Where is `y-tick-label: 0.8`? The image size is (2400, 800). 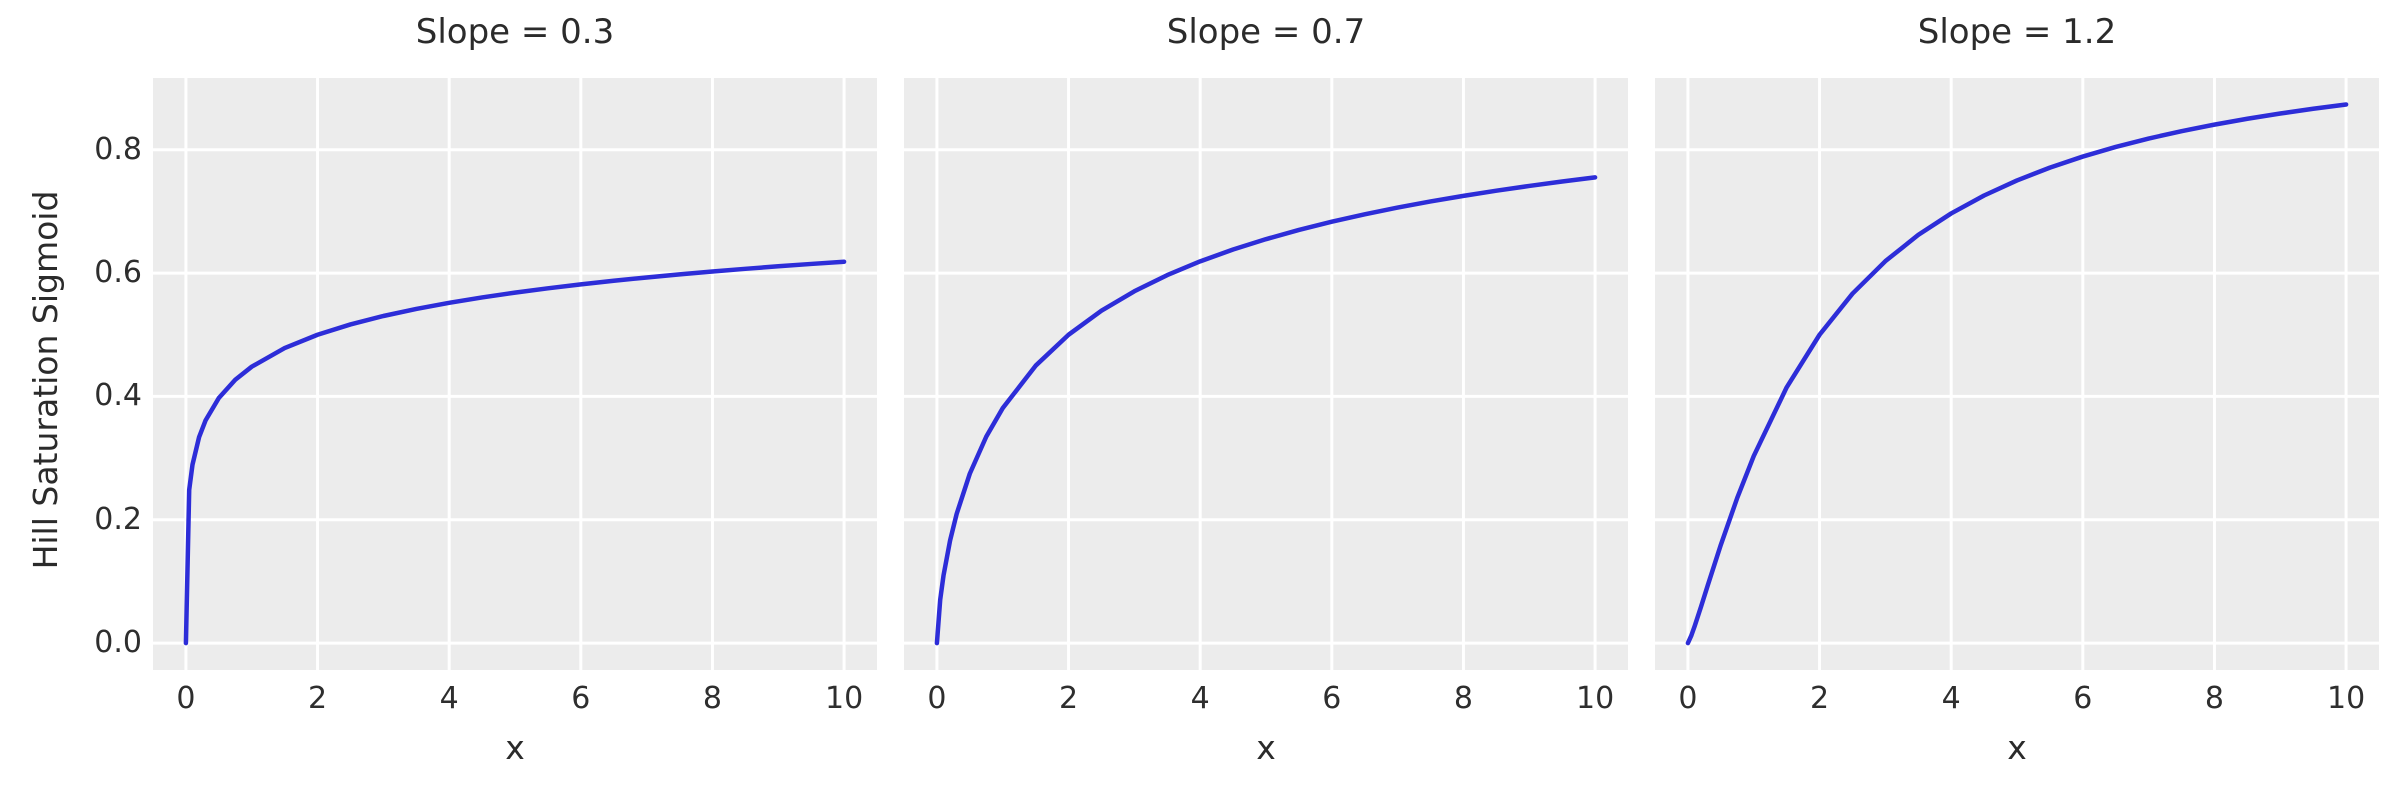 y-tick-label: 0.8 is located at coordinates (118, 149).